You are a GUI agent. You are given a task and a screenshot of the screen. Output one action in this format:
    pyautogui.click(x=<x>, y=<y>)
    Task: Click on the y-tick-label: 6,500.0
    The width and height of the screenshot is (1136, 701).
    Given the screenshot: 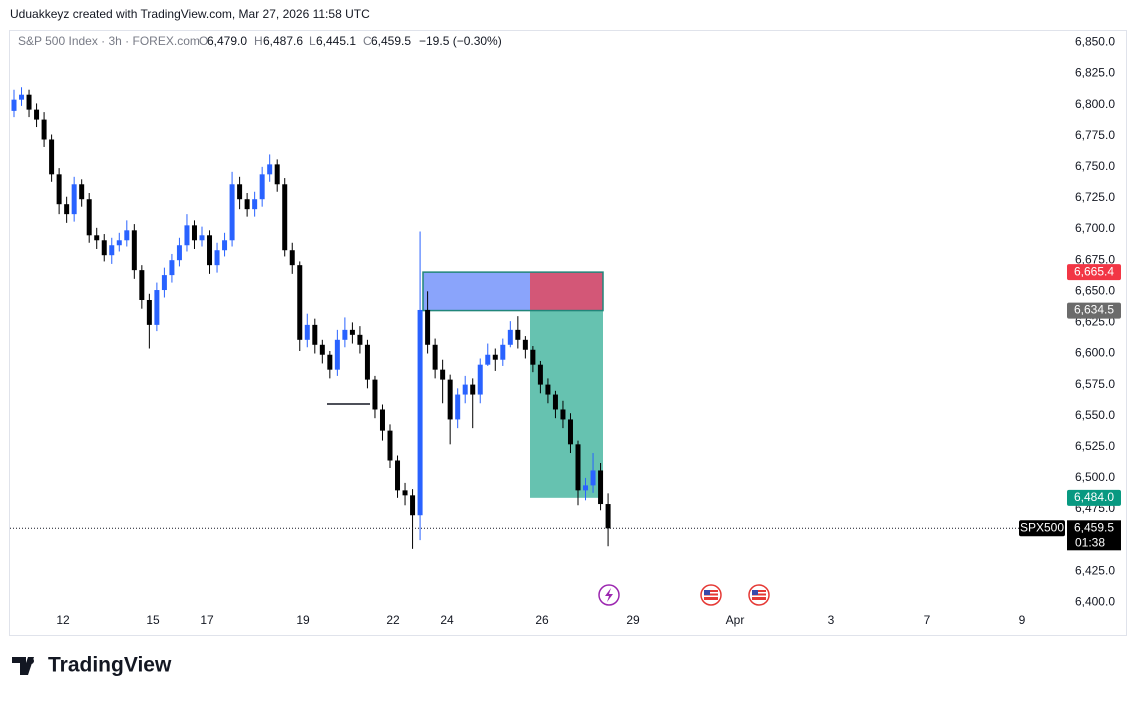 What is the action you would take?
    pyautogui.click(x=1095, y=477)
    